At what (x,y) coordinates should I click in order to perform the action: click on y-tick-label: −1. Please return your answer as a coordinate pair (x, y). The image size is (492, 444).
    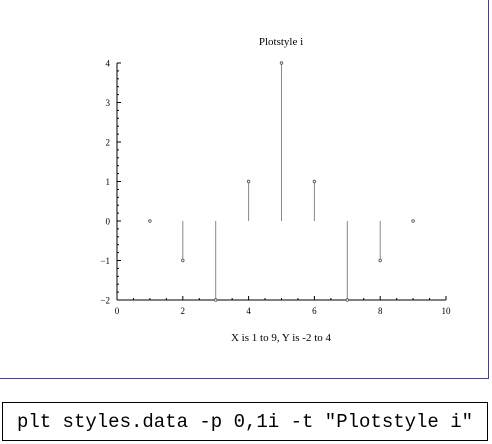
    Looking at the image, I should click on (105, 261).